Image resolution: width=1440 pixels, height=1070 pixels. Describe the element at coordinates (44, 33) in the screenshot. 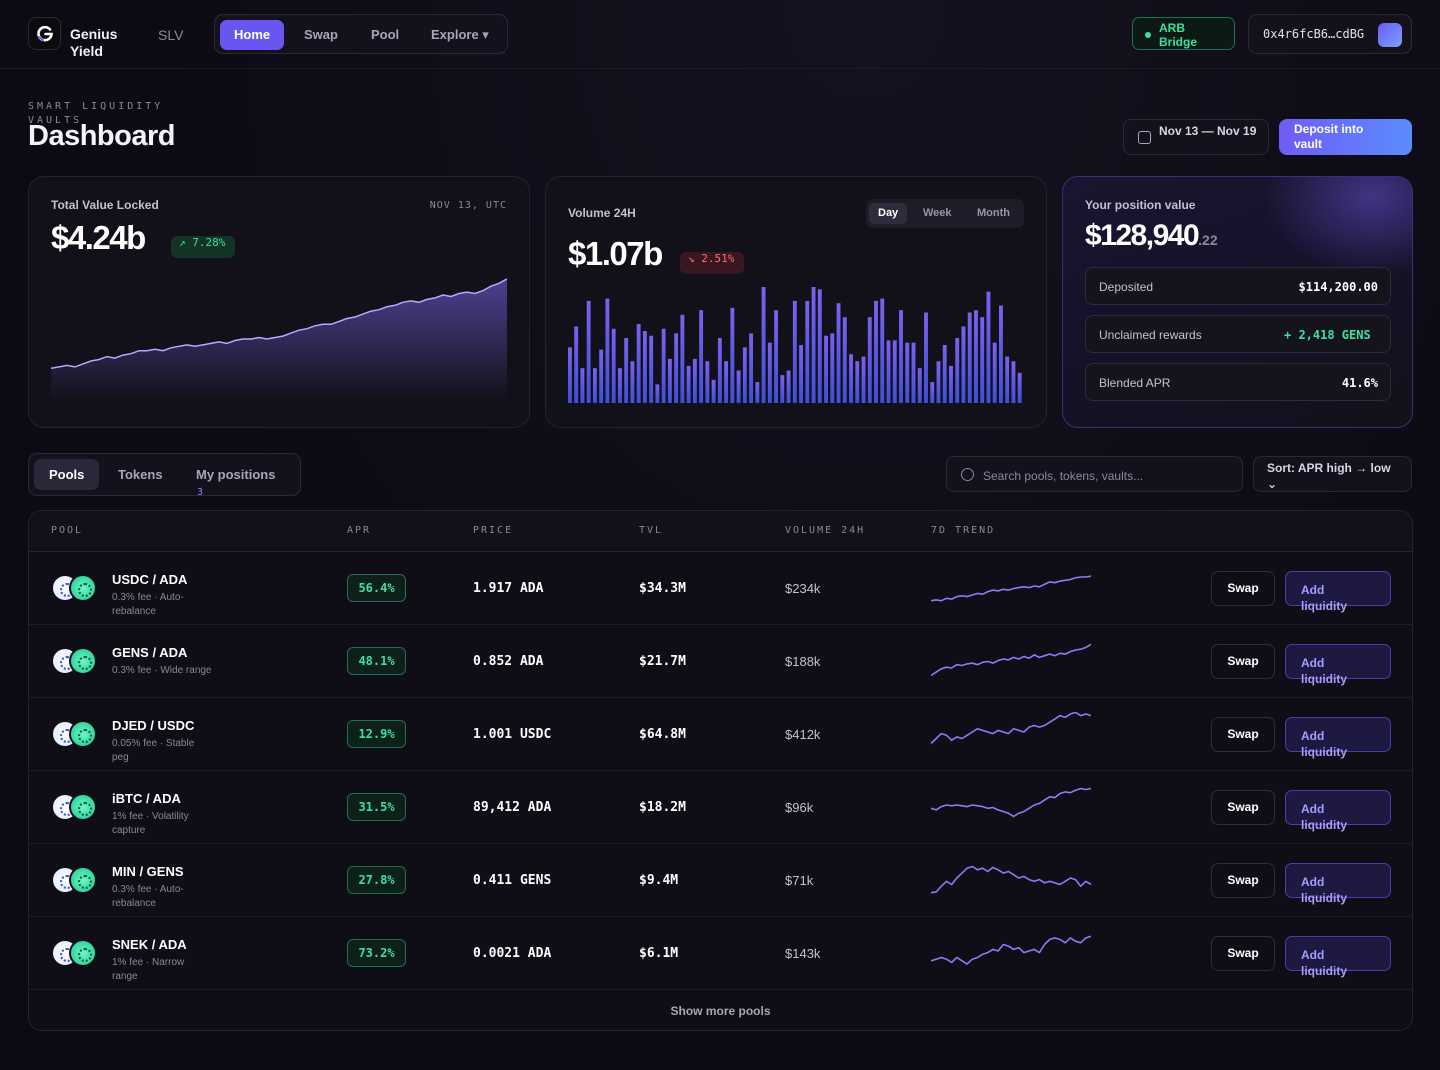

I see `logo-icon` at that location.